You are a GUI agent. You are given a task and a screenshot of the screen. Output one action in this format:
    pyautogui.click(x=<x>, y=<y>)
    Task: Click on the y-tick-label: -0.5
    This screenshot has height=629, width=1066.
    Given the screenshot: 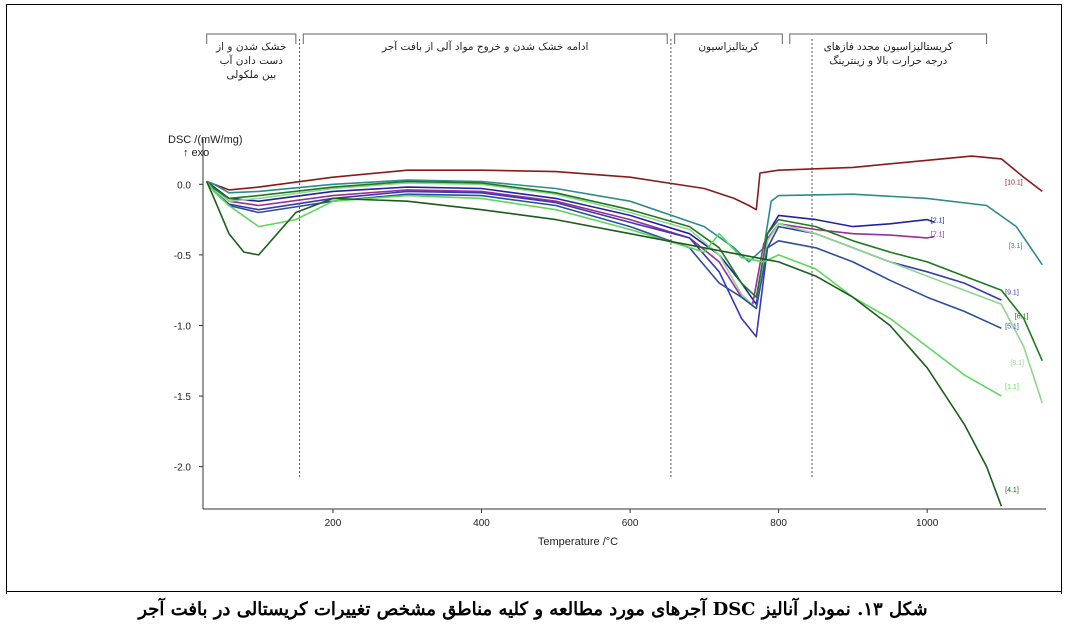 What is the action you would take?
    pyautogui.click(x=183, y=256)
    